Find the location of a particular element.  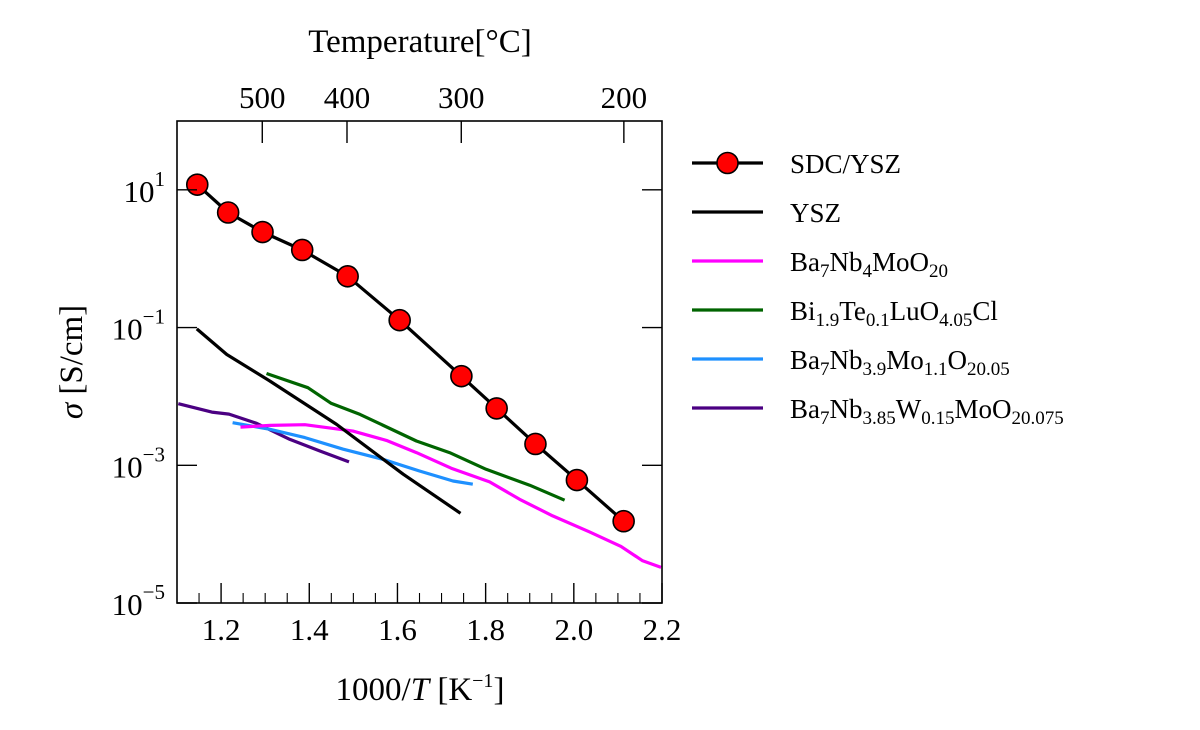

y-axis-title-unit: [S/cm] is located at coordinates (72, 354).